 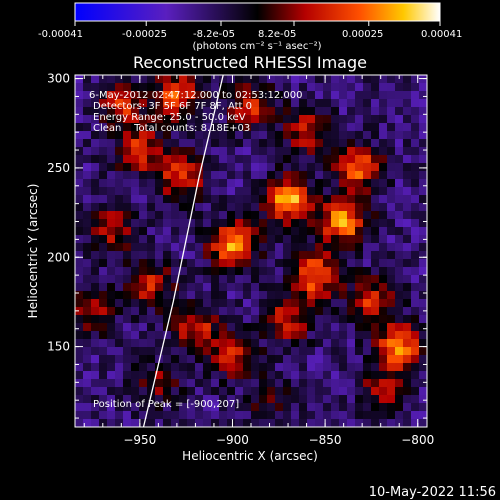 I want to click on y-tick-label: 150, so click(x=58, y=347).